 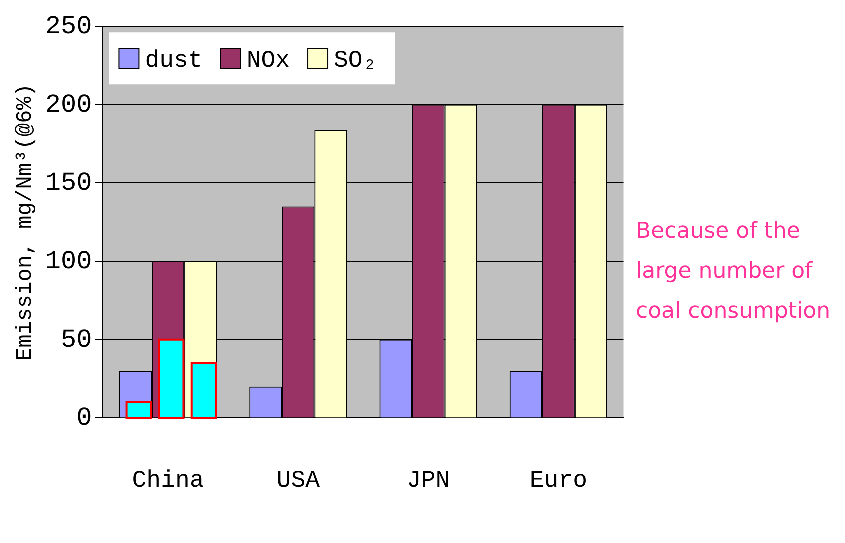 I want to click on legend-label: SO₂, so click(x=356, y=61).